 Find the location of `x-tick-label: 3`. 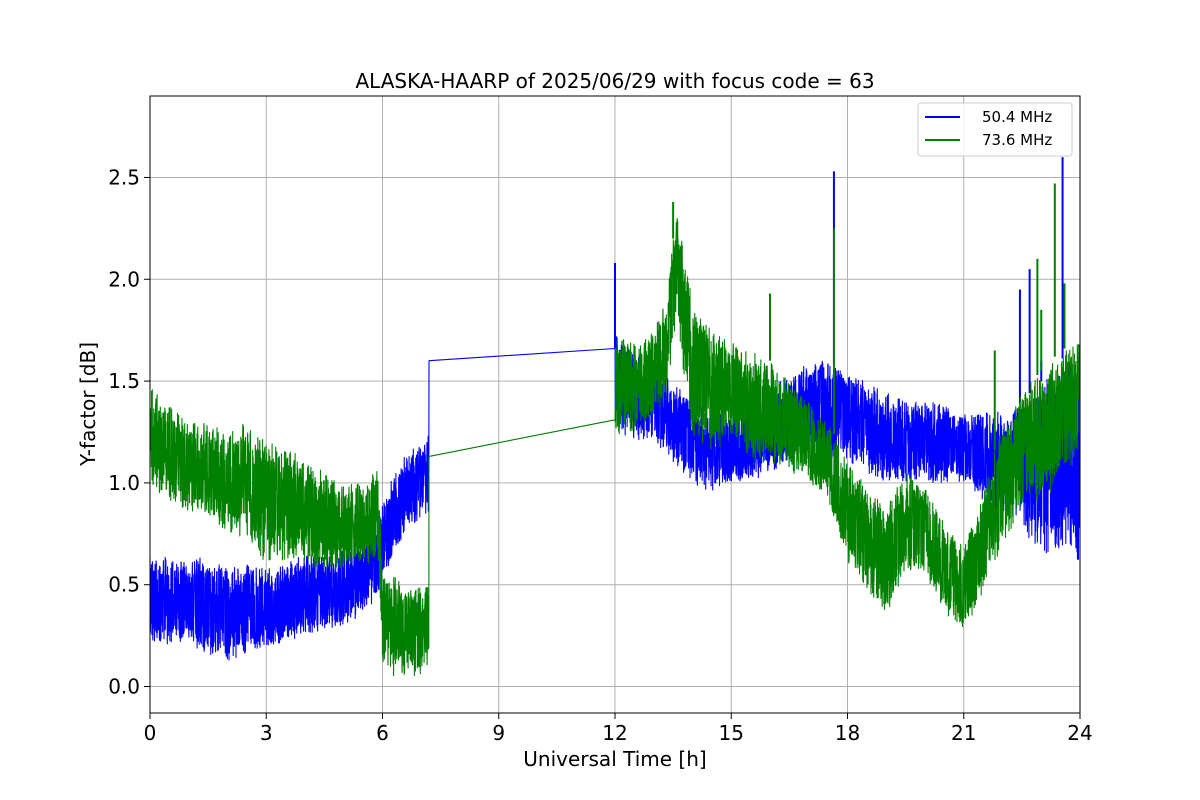

x-tick-label: 3 is located at coordinates (266, 733).